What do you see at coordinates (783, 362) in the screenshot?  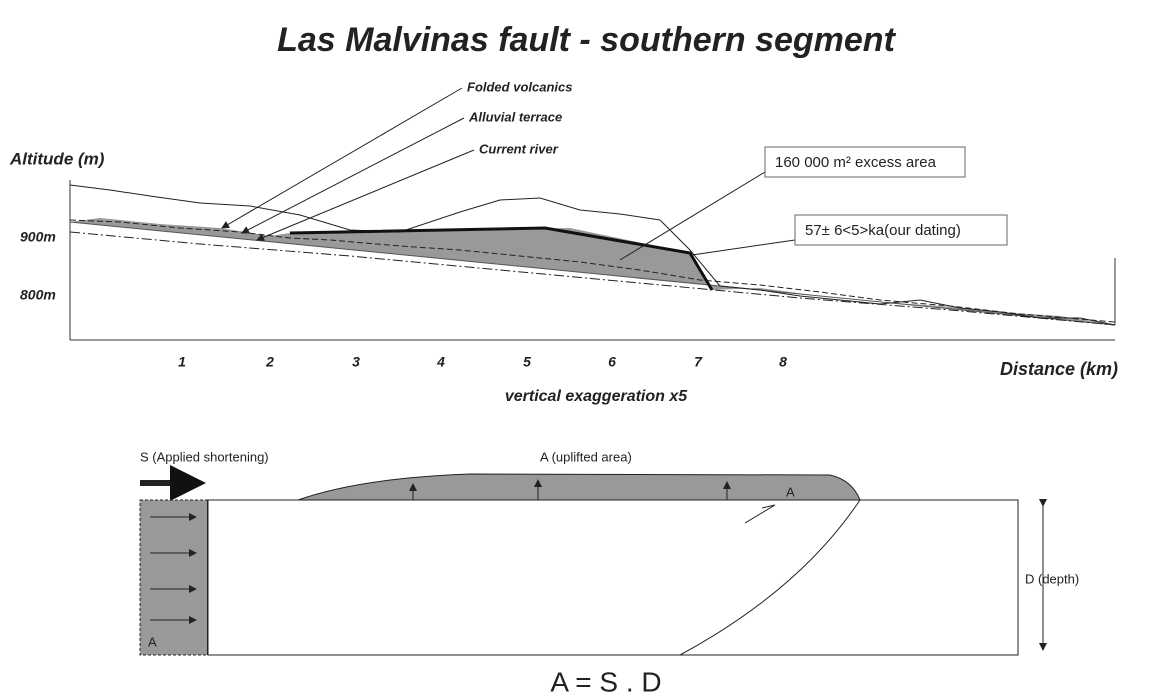 I see `x-tick: 8` at bounding box center [783, 362].